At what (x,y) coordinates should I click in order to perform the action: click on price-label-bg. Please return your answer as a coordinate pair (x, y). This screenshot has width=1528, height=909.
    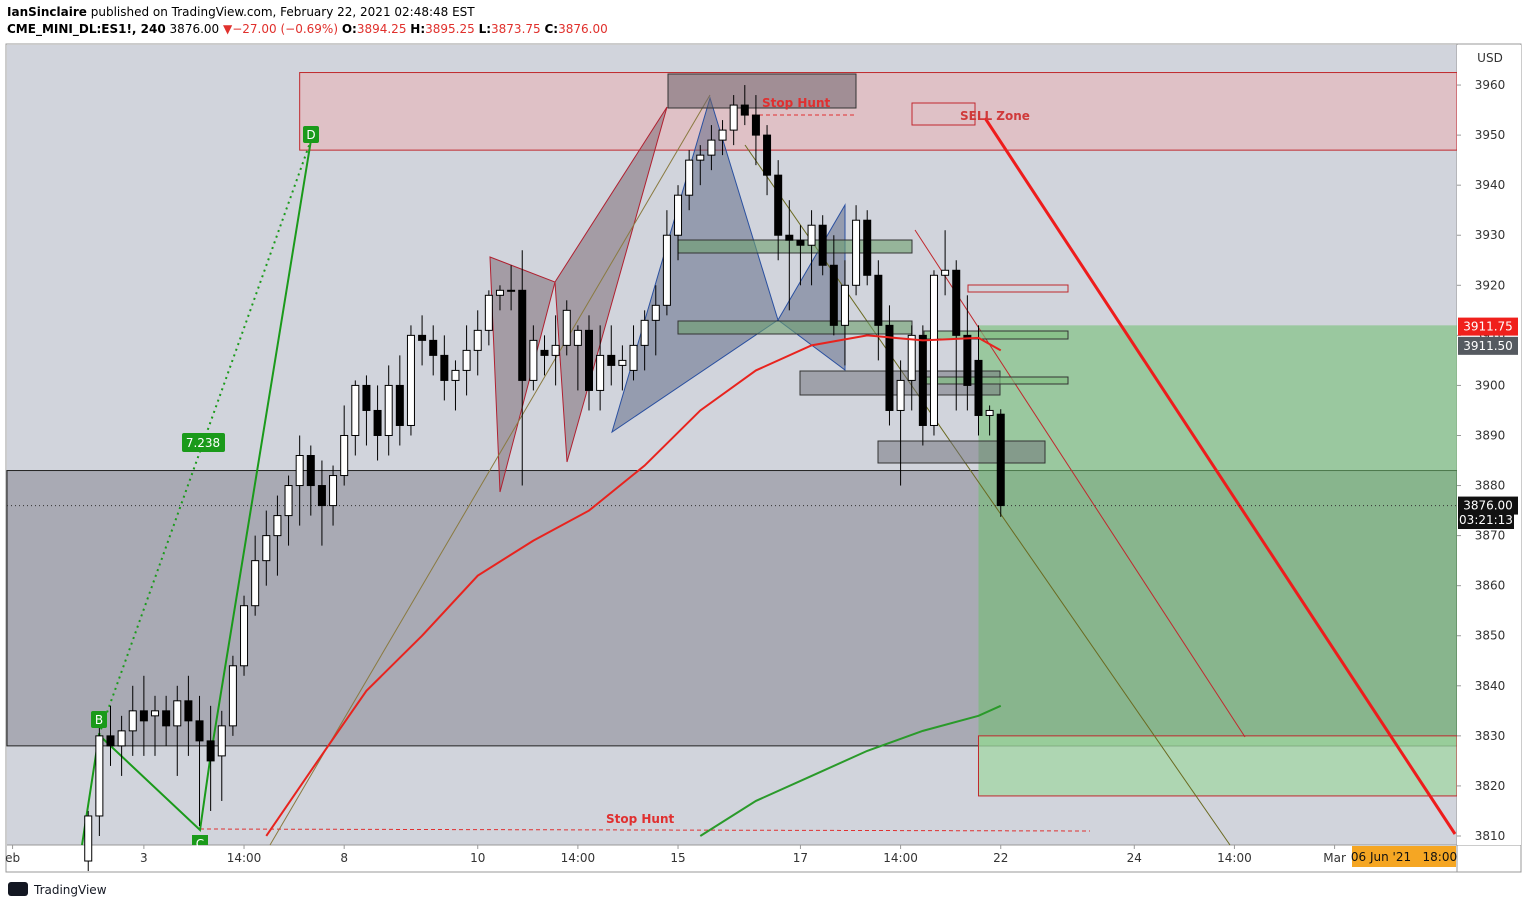
    Looking at the image, I should click on (1488, 505).